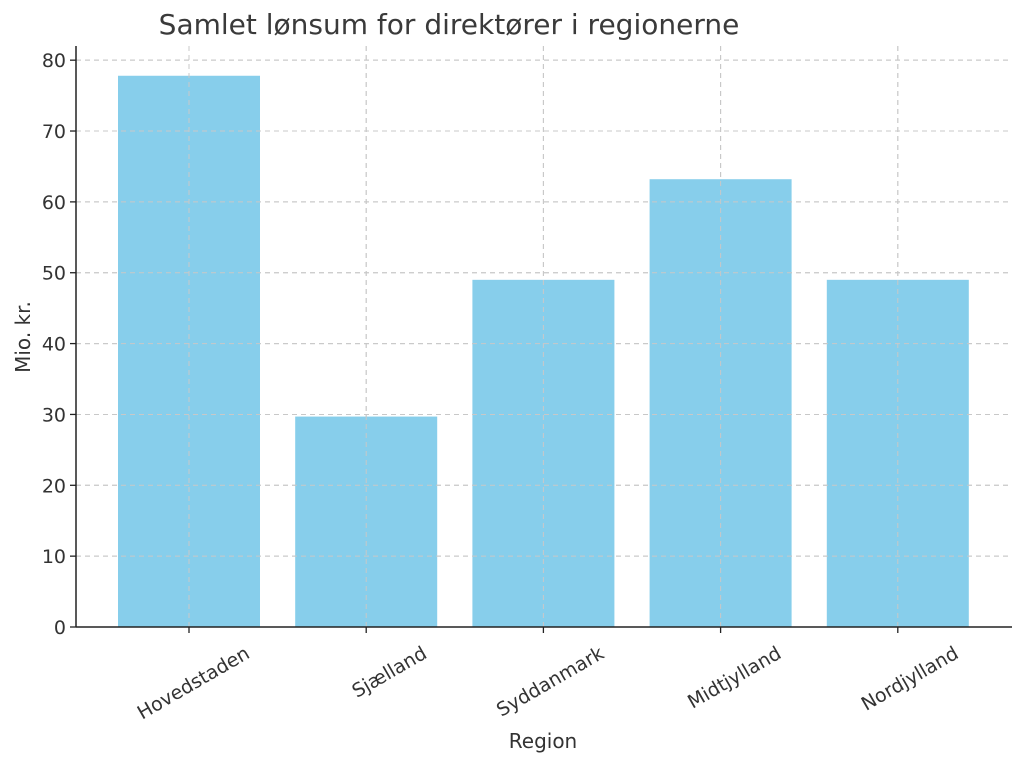 This screenshot has height=770, width=1024. What do you see at coordinates (54, 345) in the screenshot?
I see `y-tick-label: 40` at bounding box center [54, 345].